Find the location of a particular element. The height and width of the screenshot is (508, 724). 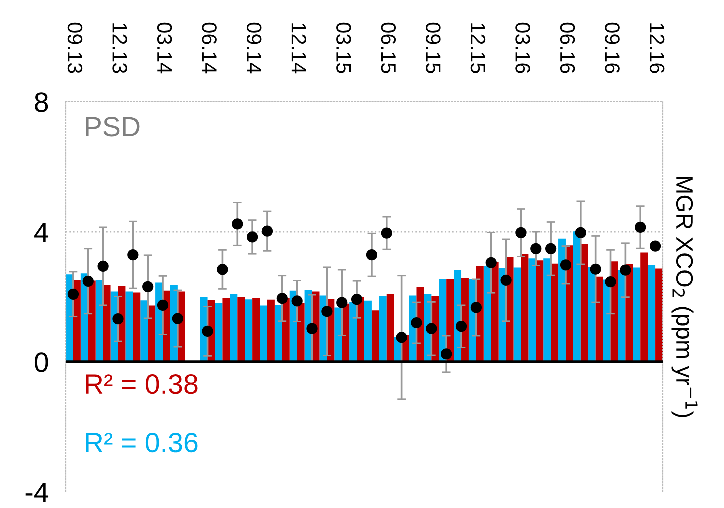

annotation: R² = 0.38 is located at coordinates (142, 384).